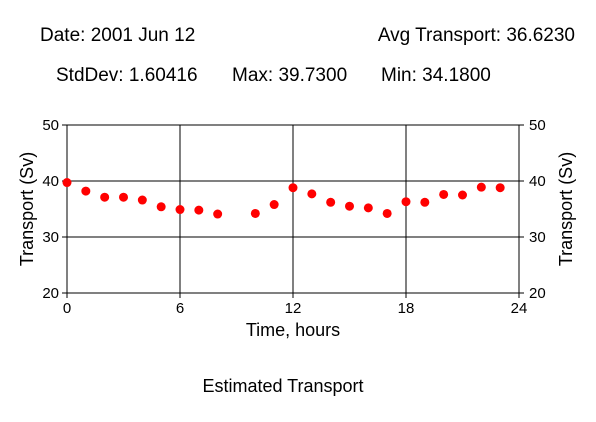 This screenshot has height=422, width=596. I want to click on stddev-label: StdDev: 1.60416, so click(127, 75).